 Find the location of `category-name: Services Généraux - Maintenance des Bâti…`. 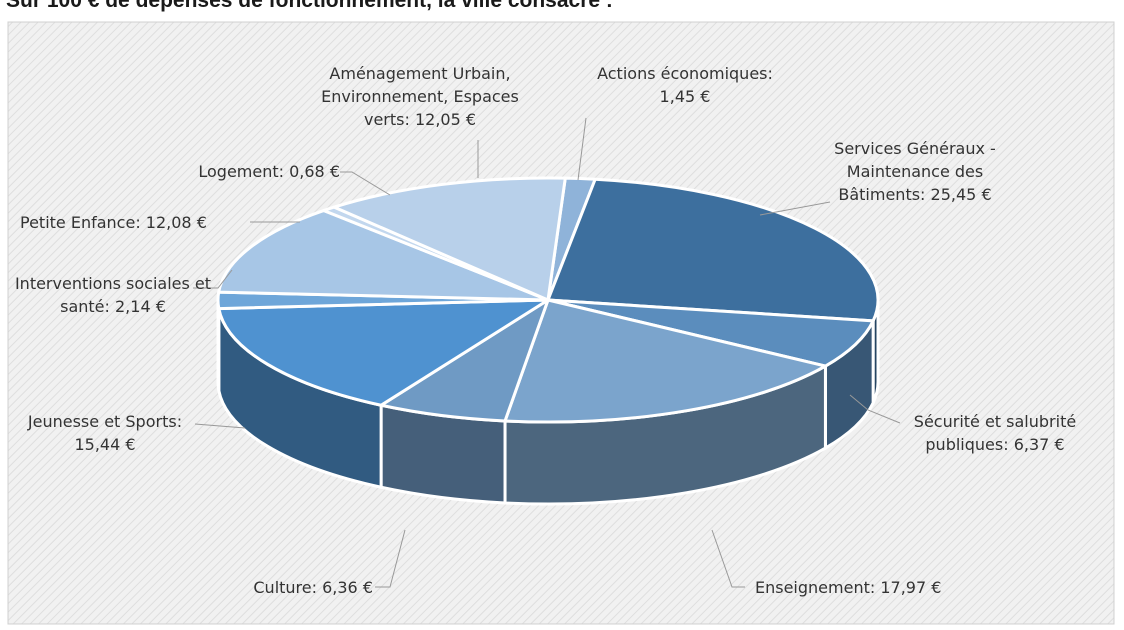

category-name: Services Généraux - Maintenance des Bâti… is located at coordinates (915, 171).